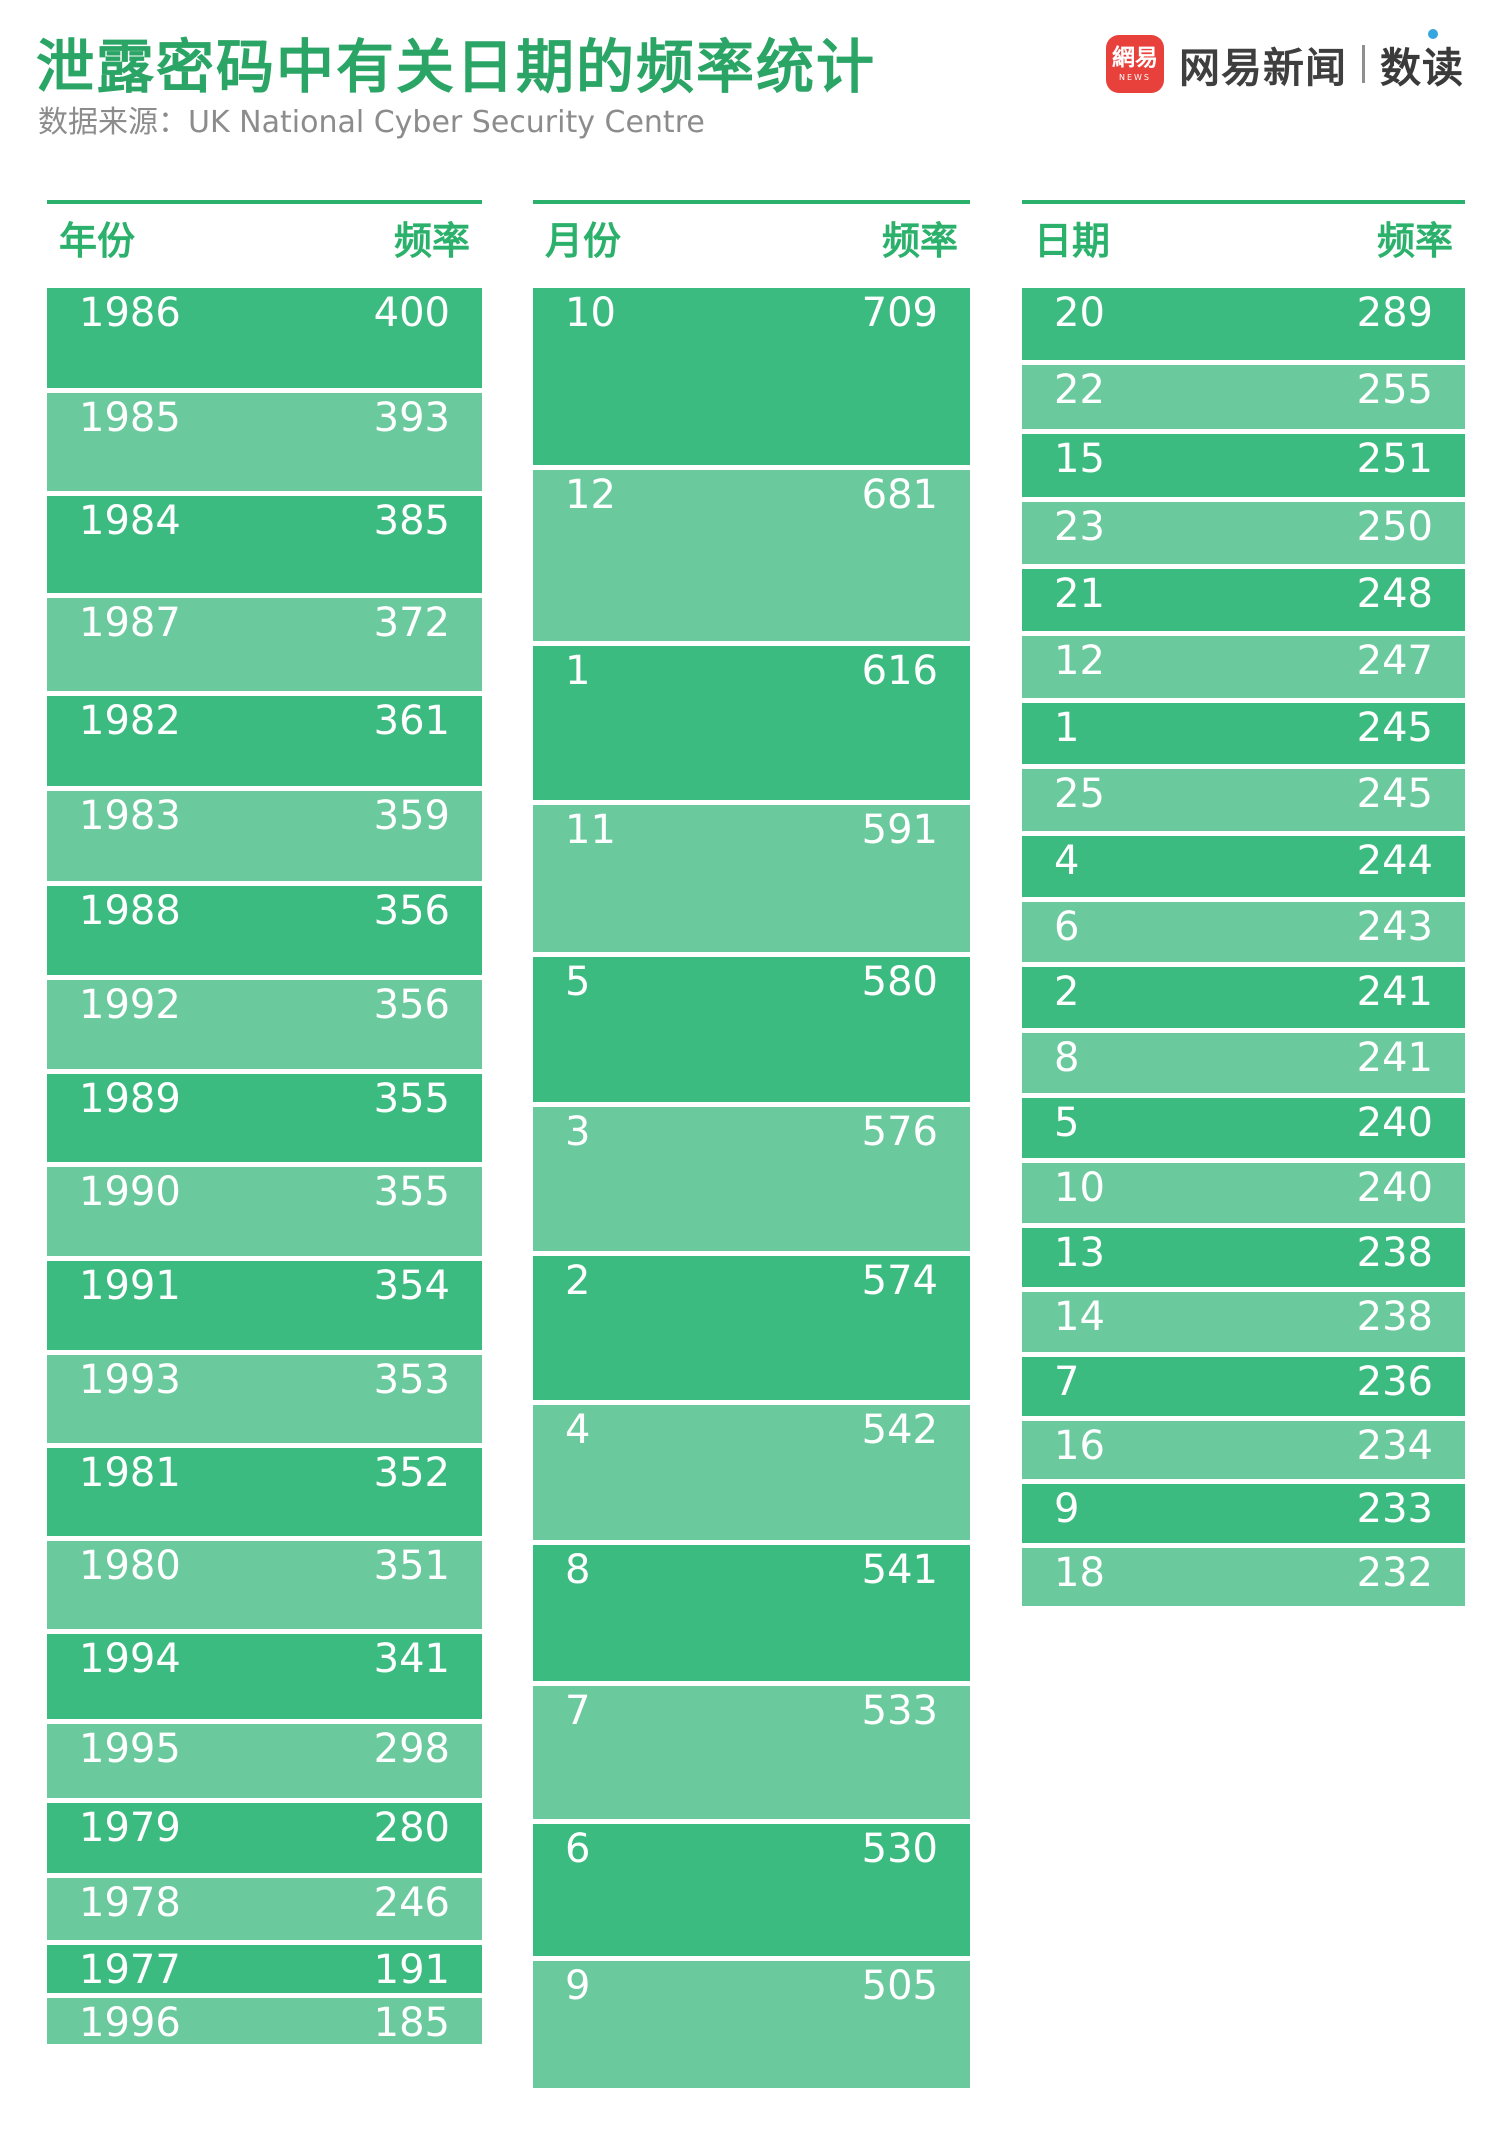  Describe the element at coordinates (456, 67) in the screenshot. I see `page-title: 泄露密码中有关日期的频率统计` at that location.